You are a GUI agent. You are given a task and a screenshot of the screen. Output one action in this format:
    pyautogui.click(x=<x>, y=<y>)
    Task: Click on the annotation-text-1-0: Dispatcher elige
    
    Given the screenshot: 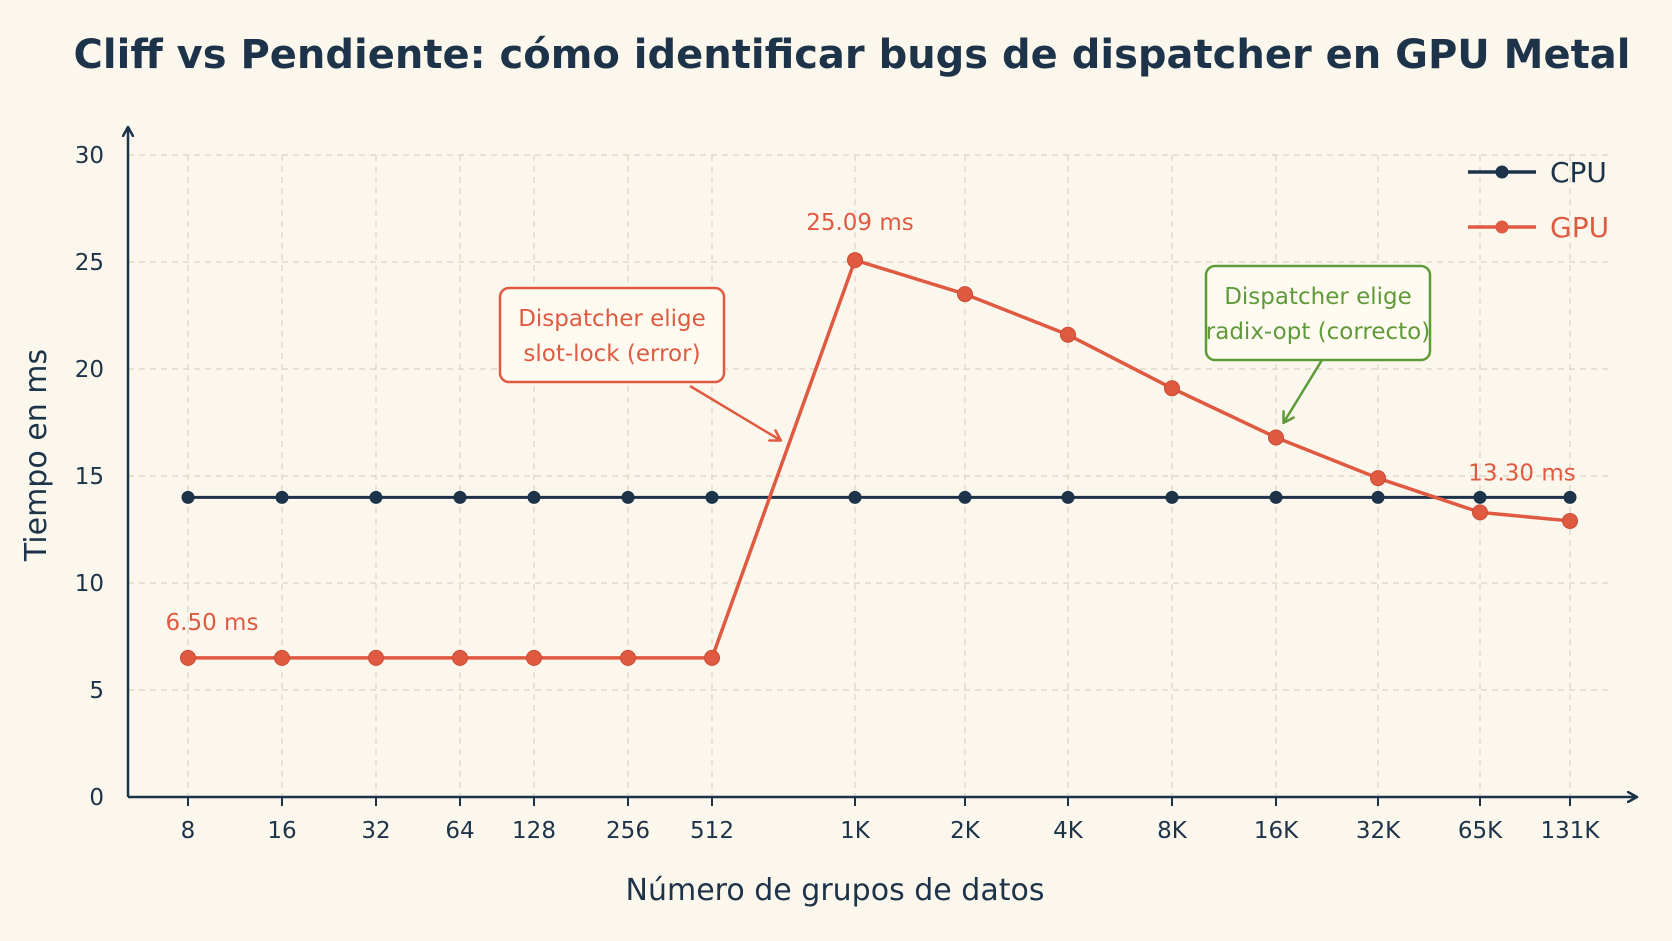 What is the action you would take?
    pyautogui.click(x=1318, y=297)
    